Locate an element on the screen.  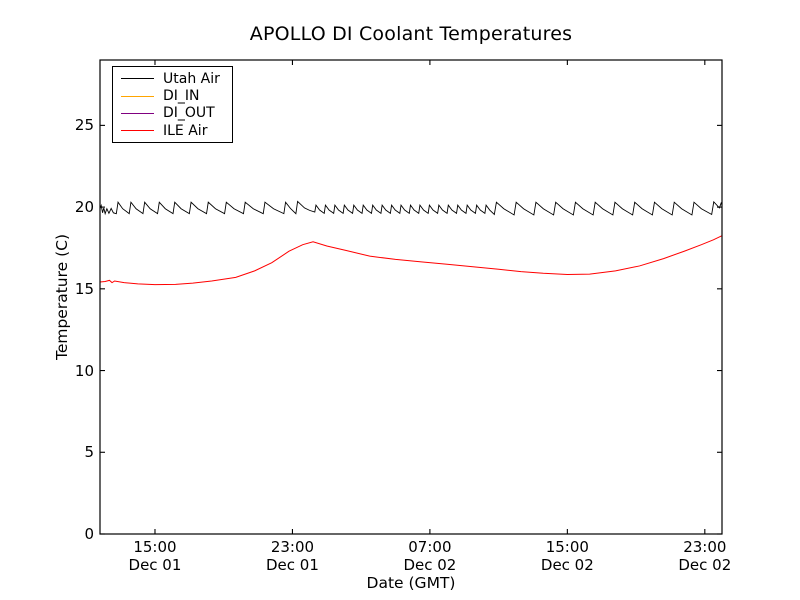
legend-label: Utah Air is located at coordinates (191, 78).